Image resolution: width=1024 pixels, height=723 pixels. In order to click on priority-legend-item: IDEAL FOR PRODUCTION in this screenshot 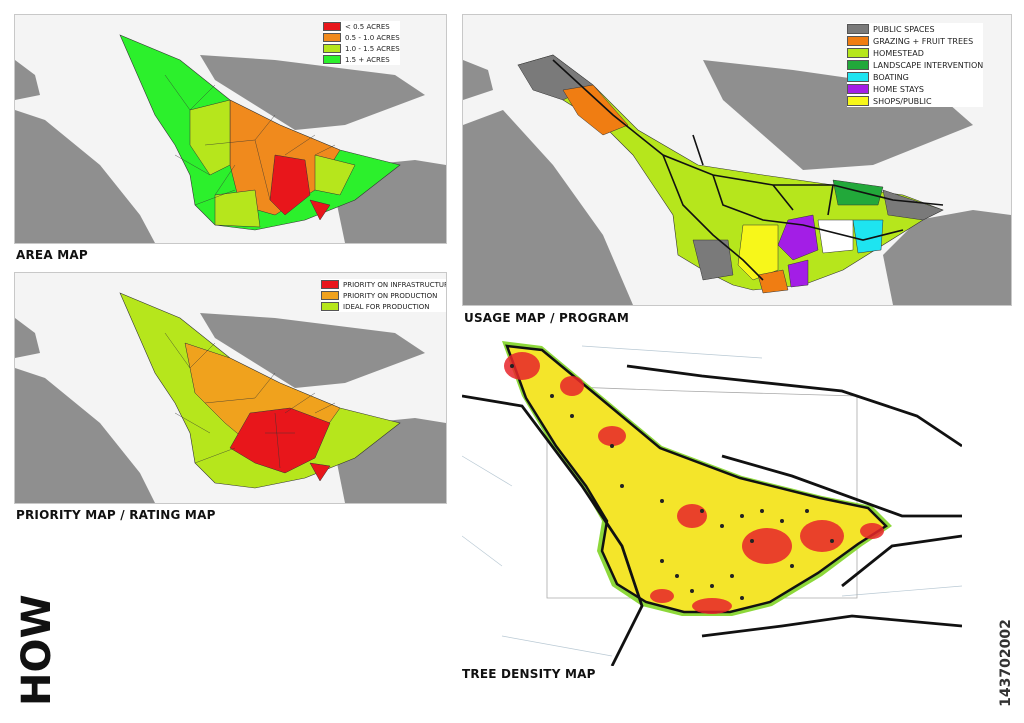, I will do `click(383, 306)`.